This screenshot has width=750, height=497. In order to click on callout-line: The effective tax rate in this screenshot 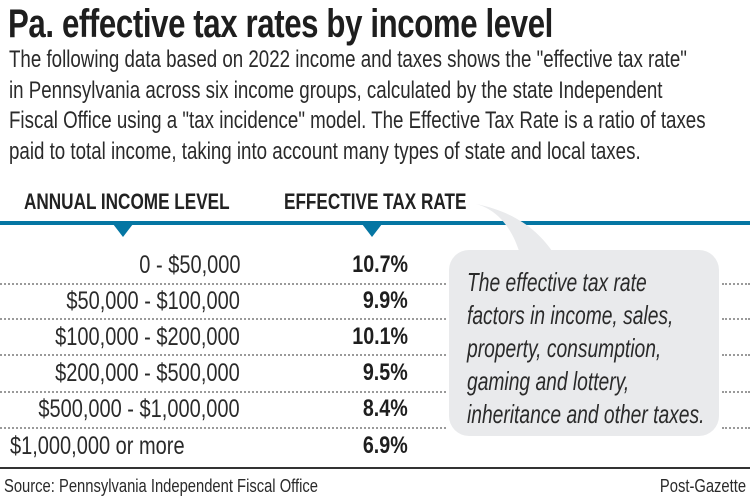, I will do `click(557, 282)`.